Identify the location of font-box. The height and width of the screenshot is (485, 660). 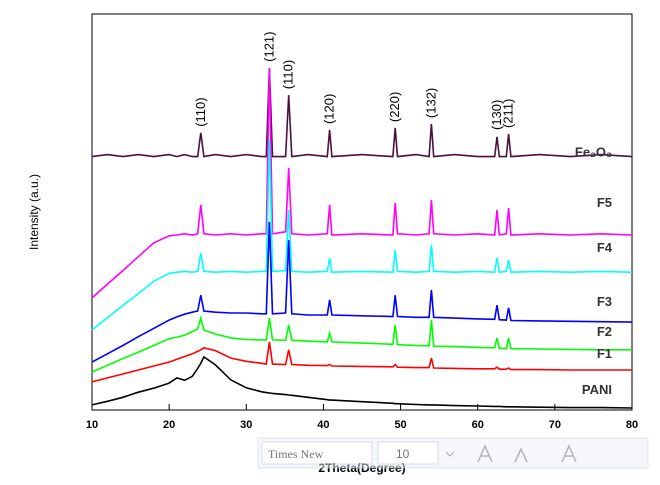
(317, 453).